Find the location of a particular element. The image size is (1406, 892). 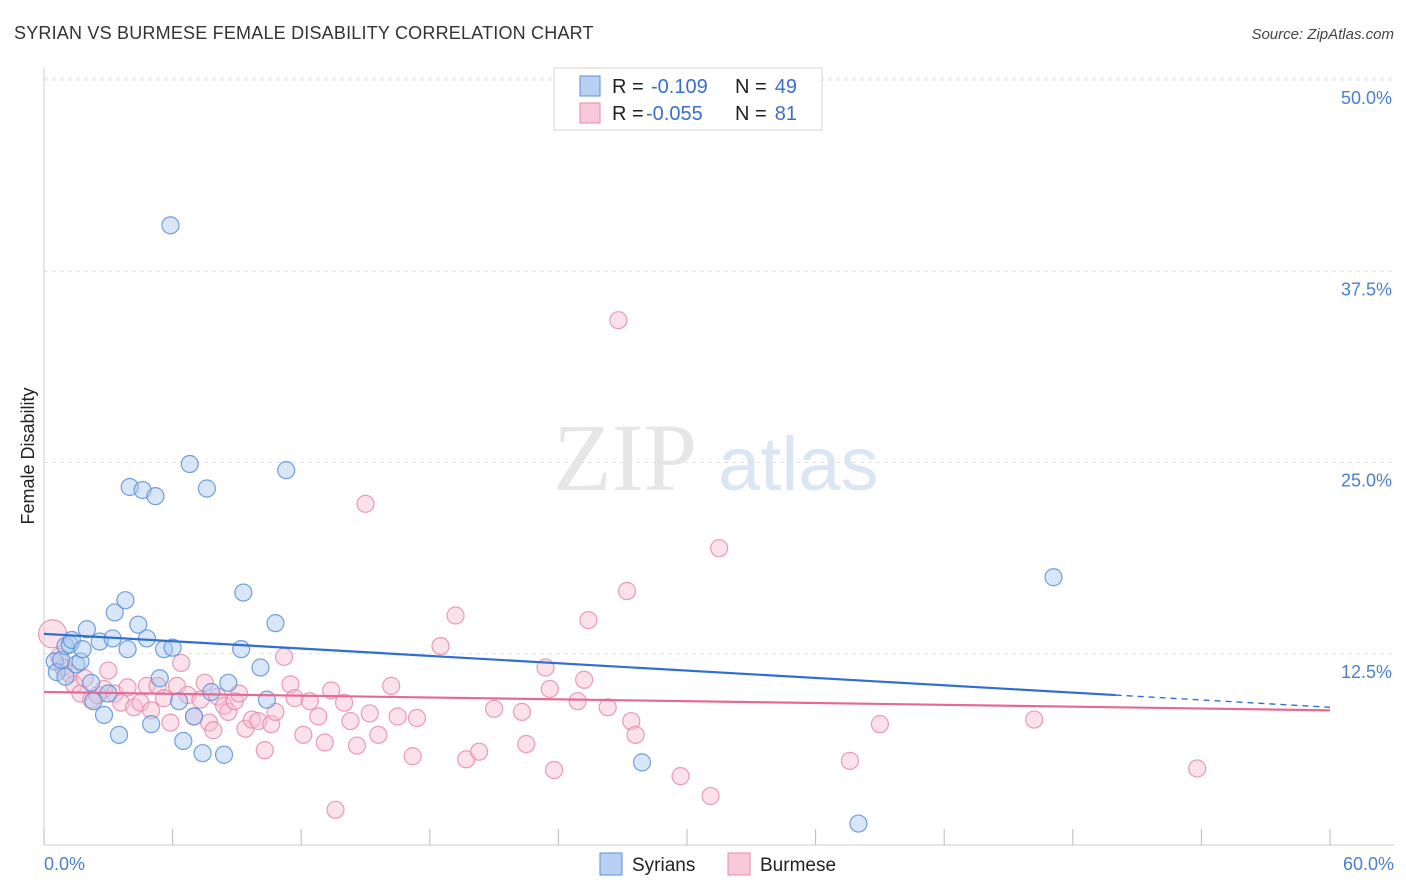

legend-n-value-burmese: 81 is located at coordinates (786, 114).